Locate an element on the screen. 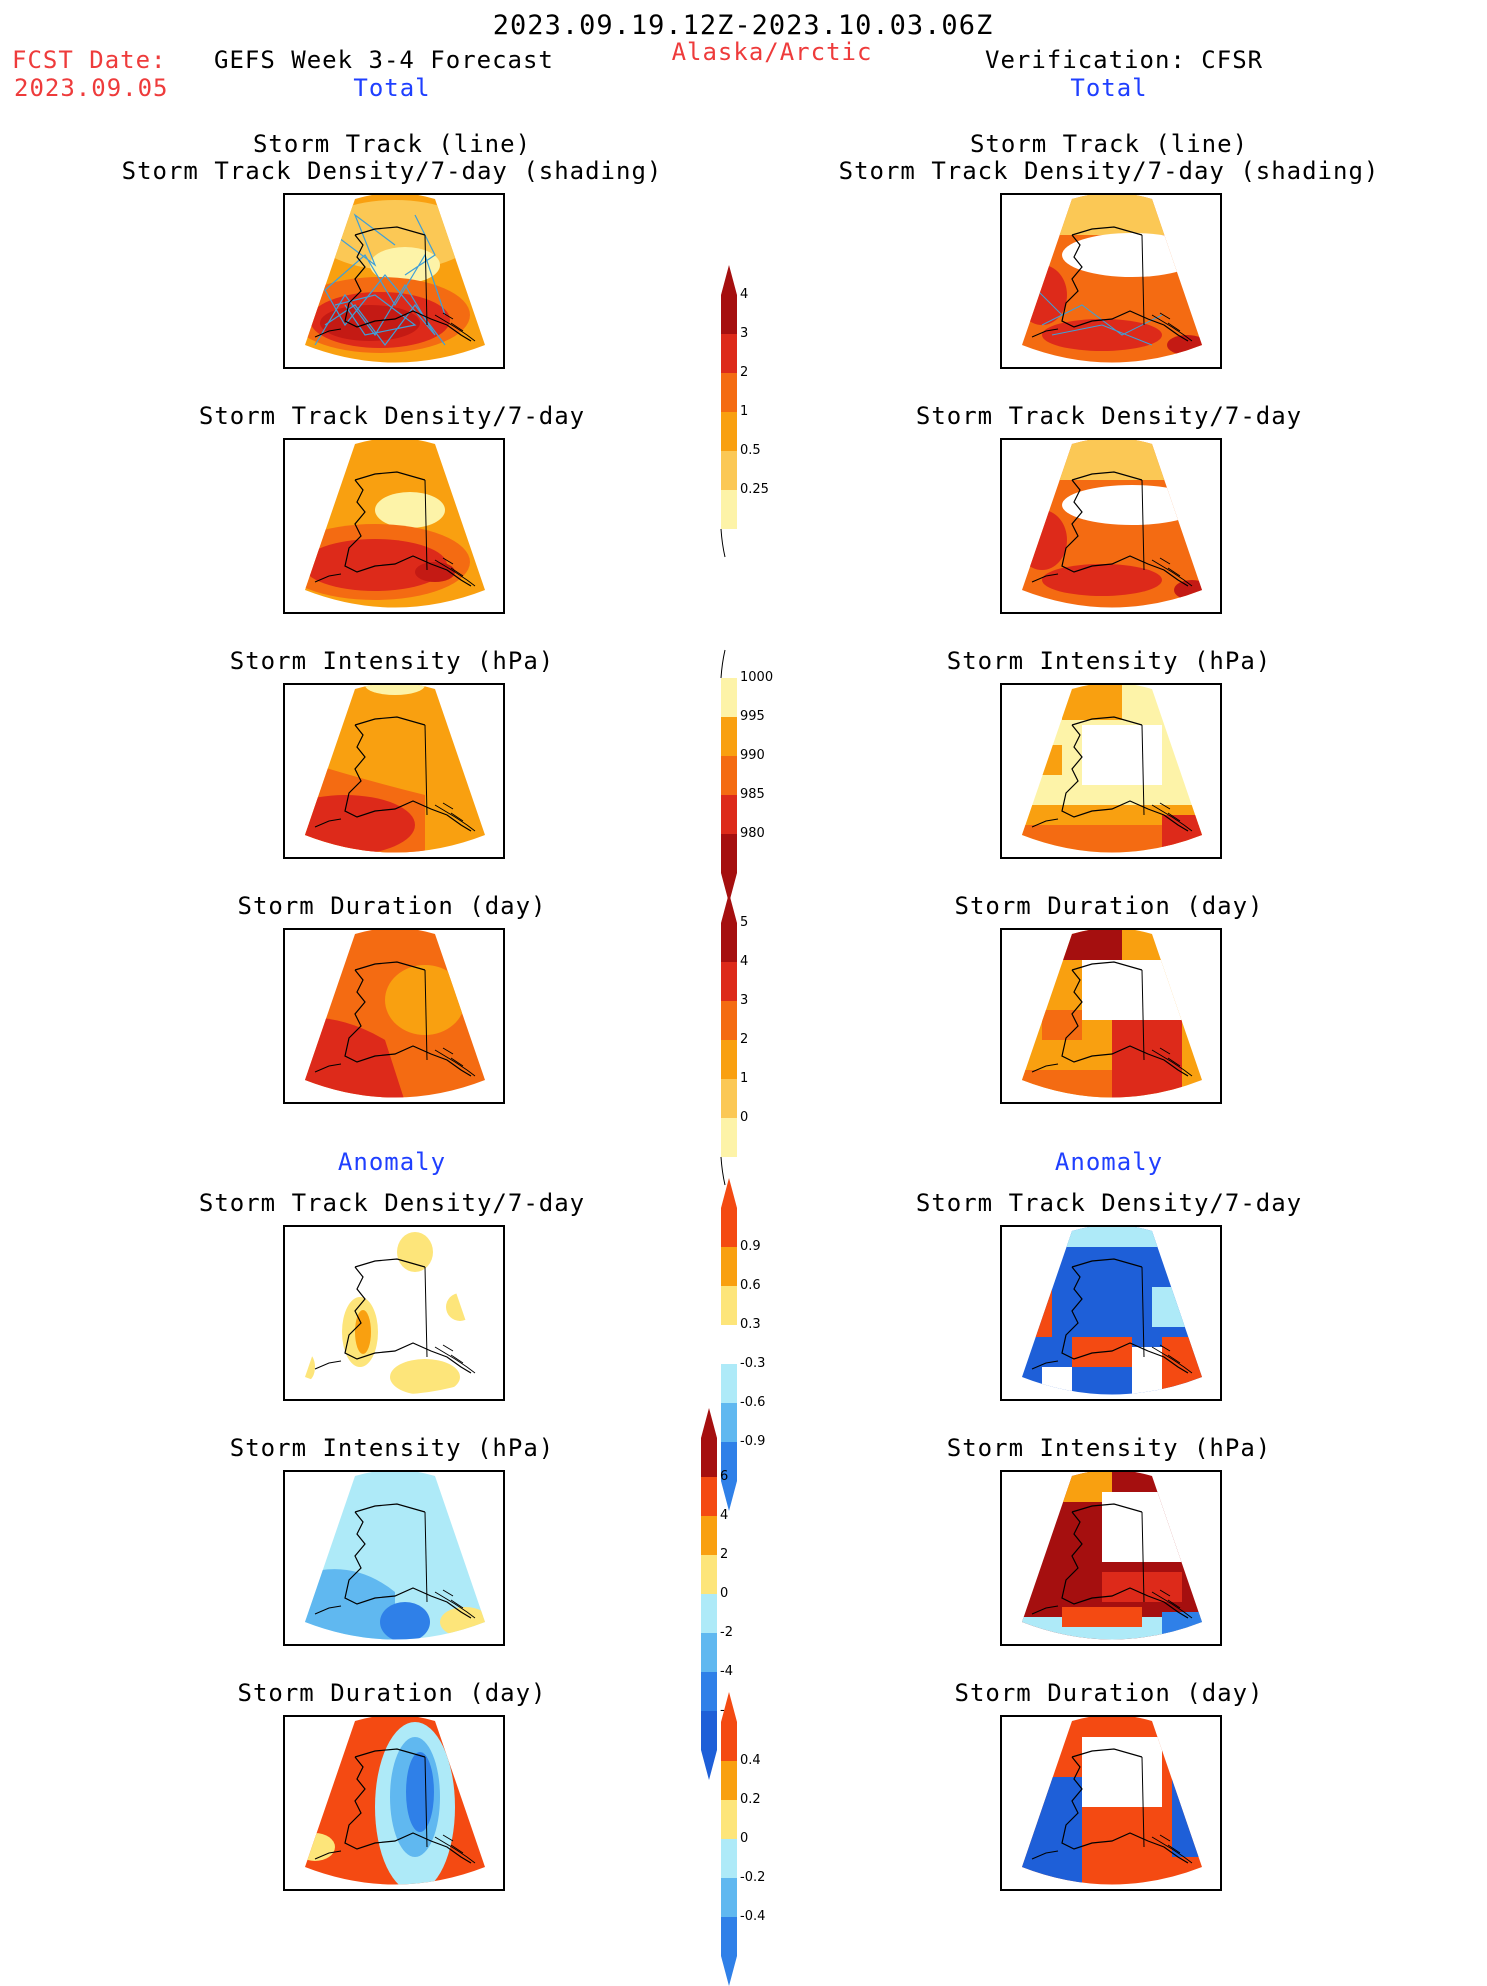  density_total-top-end is located at coordinates (729, 280).